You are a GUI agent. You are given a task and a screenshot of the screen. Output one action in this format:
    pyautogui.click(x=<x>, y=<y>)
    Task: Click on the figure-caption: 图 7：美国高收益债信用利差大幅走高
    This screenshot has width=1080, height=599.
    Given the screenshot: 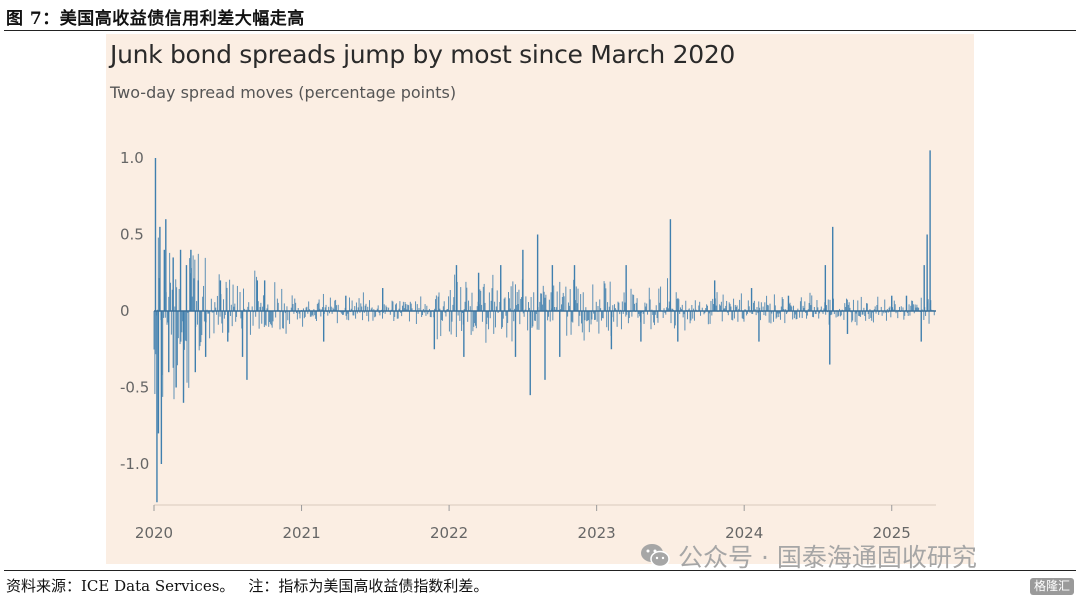 What is the action you would take?
    pyautogui.click(x=155, y=19)
    